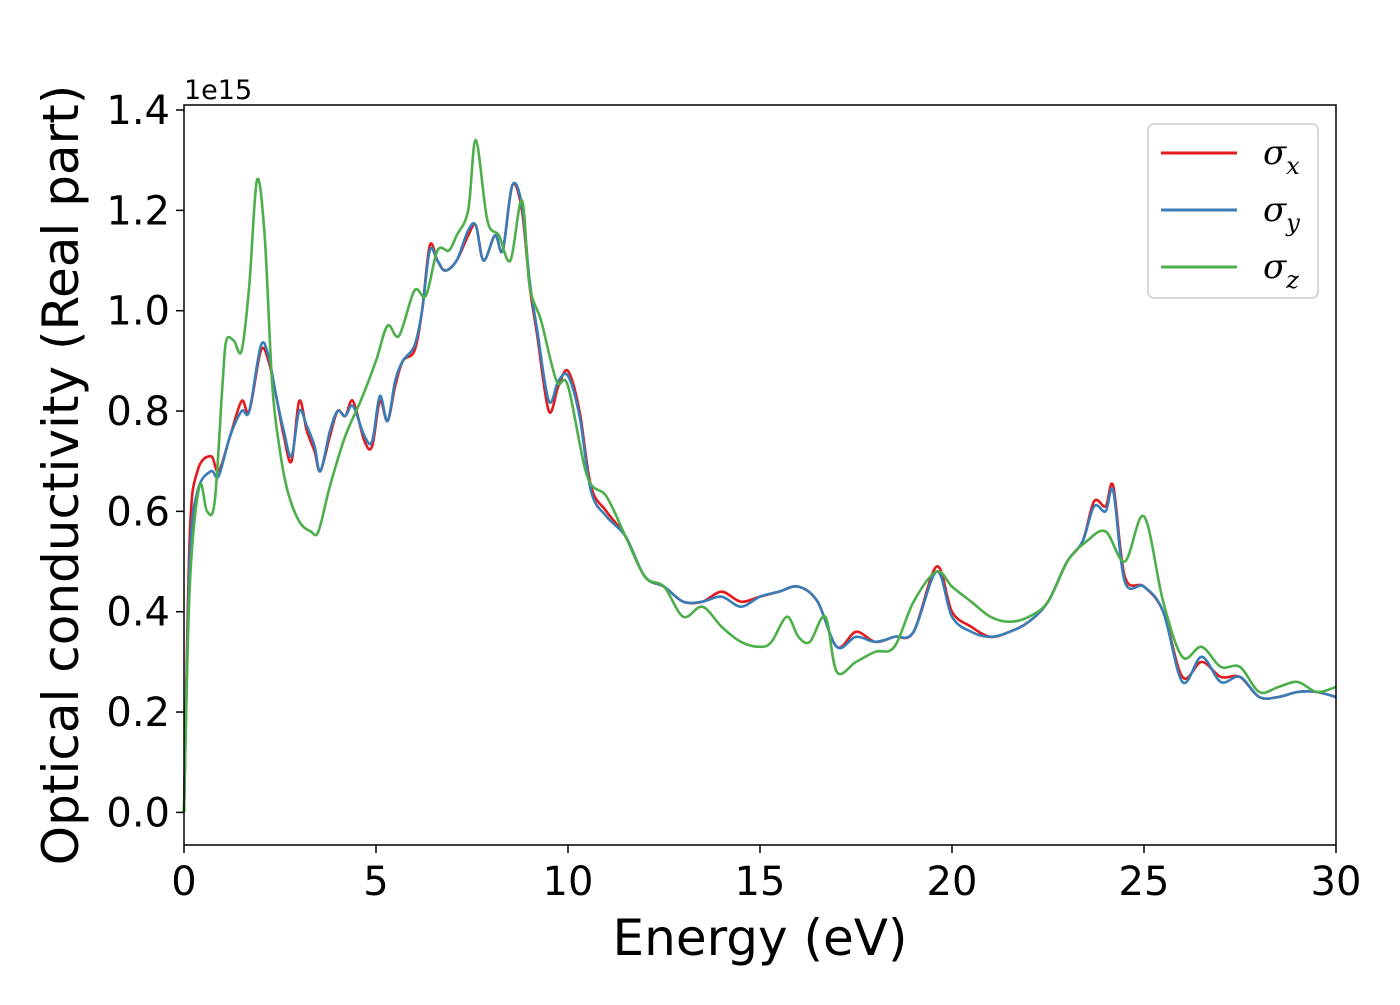 This screenshot has width=1400, height=1005. What do you see at coordinates (138, 613) in the screenshot?
I see `y-tick-label: 0.4` at bounding box center [138, 613].